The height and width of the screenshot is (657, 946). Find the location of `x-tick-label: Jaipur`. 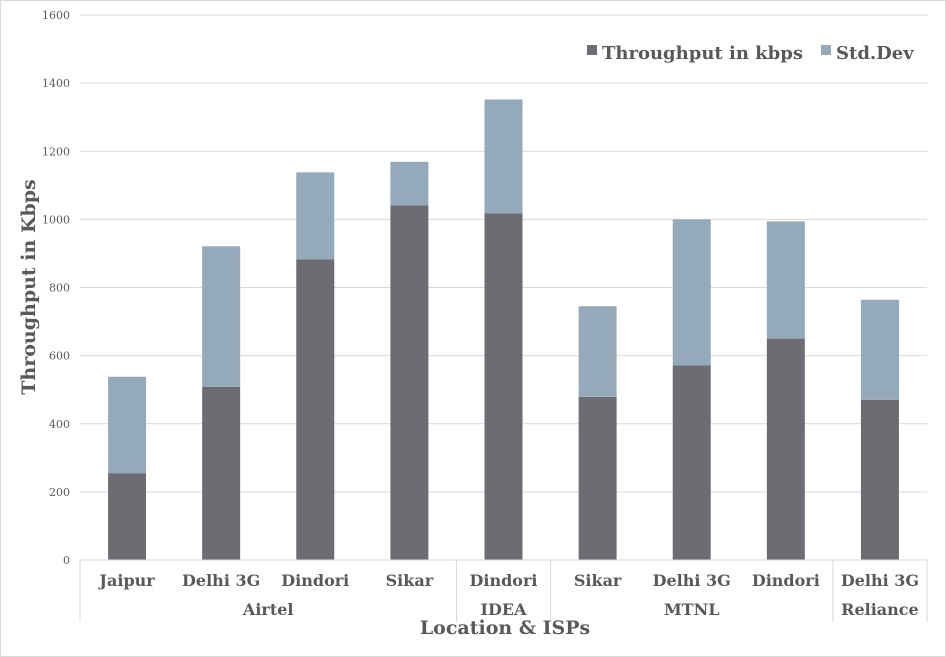

x-tick-label: Jaipur is located at coordinates (126, 580).